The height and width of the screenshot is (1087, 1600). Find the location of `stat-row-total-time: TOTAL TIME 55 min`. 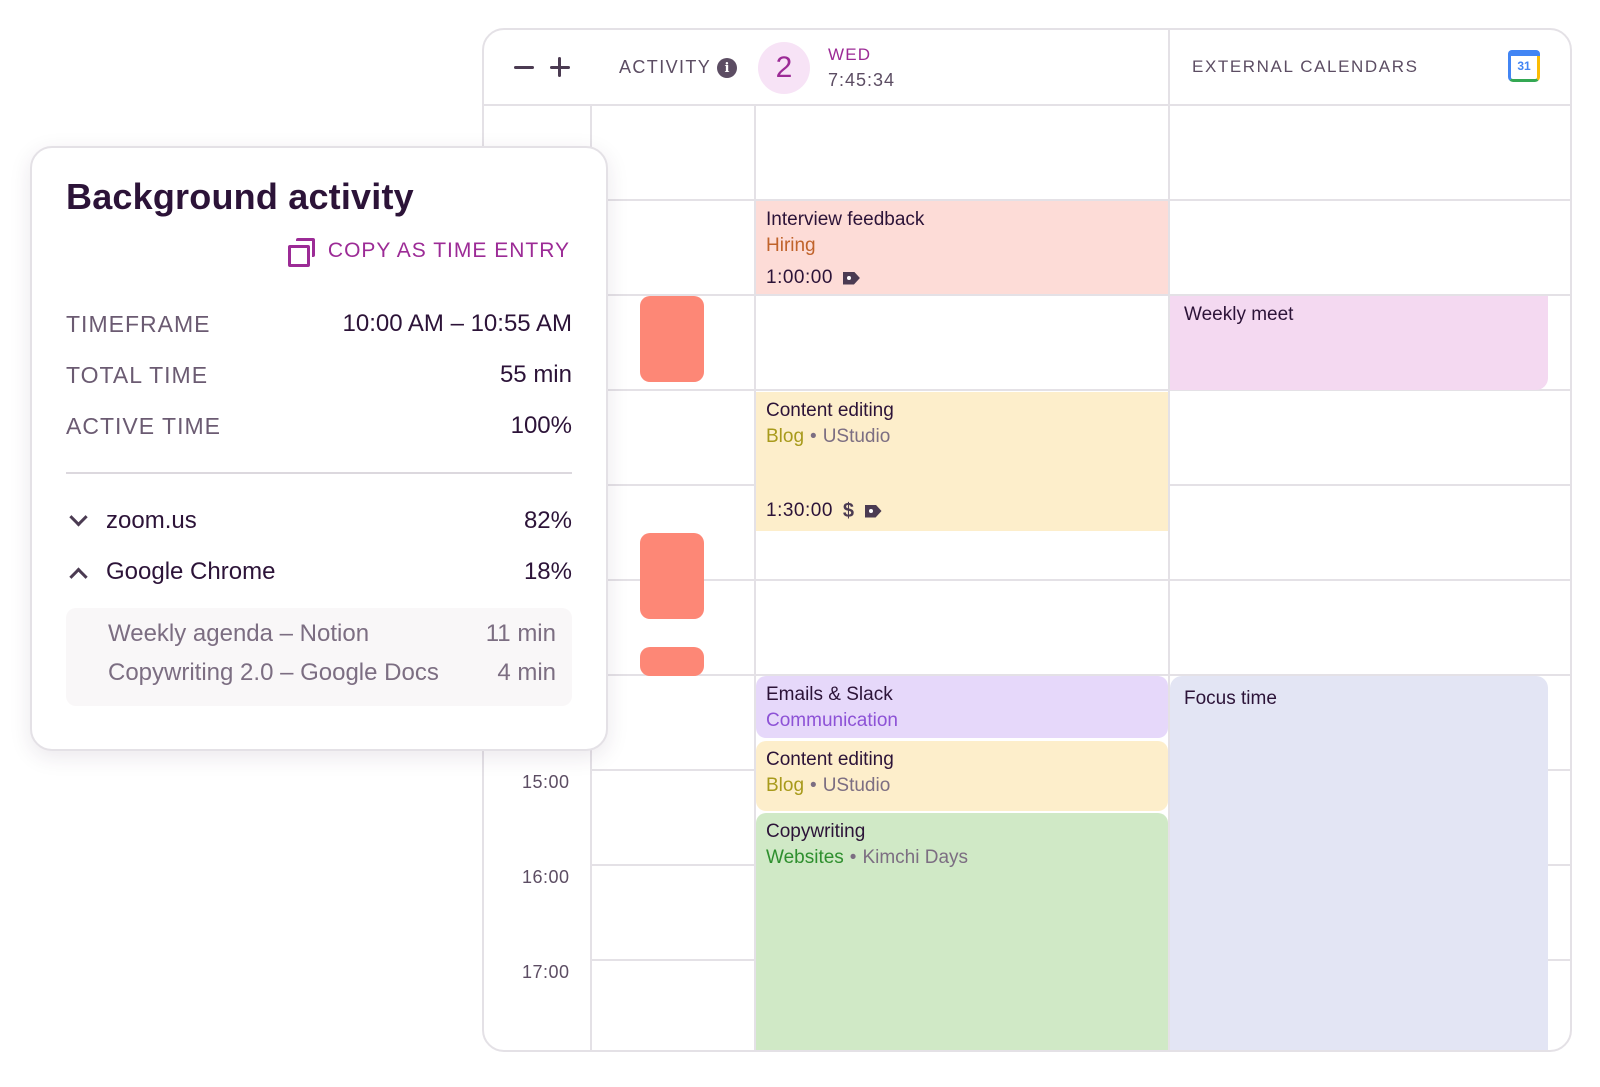

stat-row-total-time: TOTAL TIME 55 min is located at coordinates (319, 375).